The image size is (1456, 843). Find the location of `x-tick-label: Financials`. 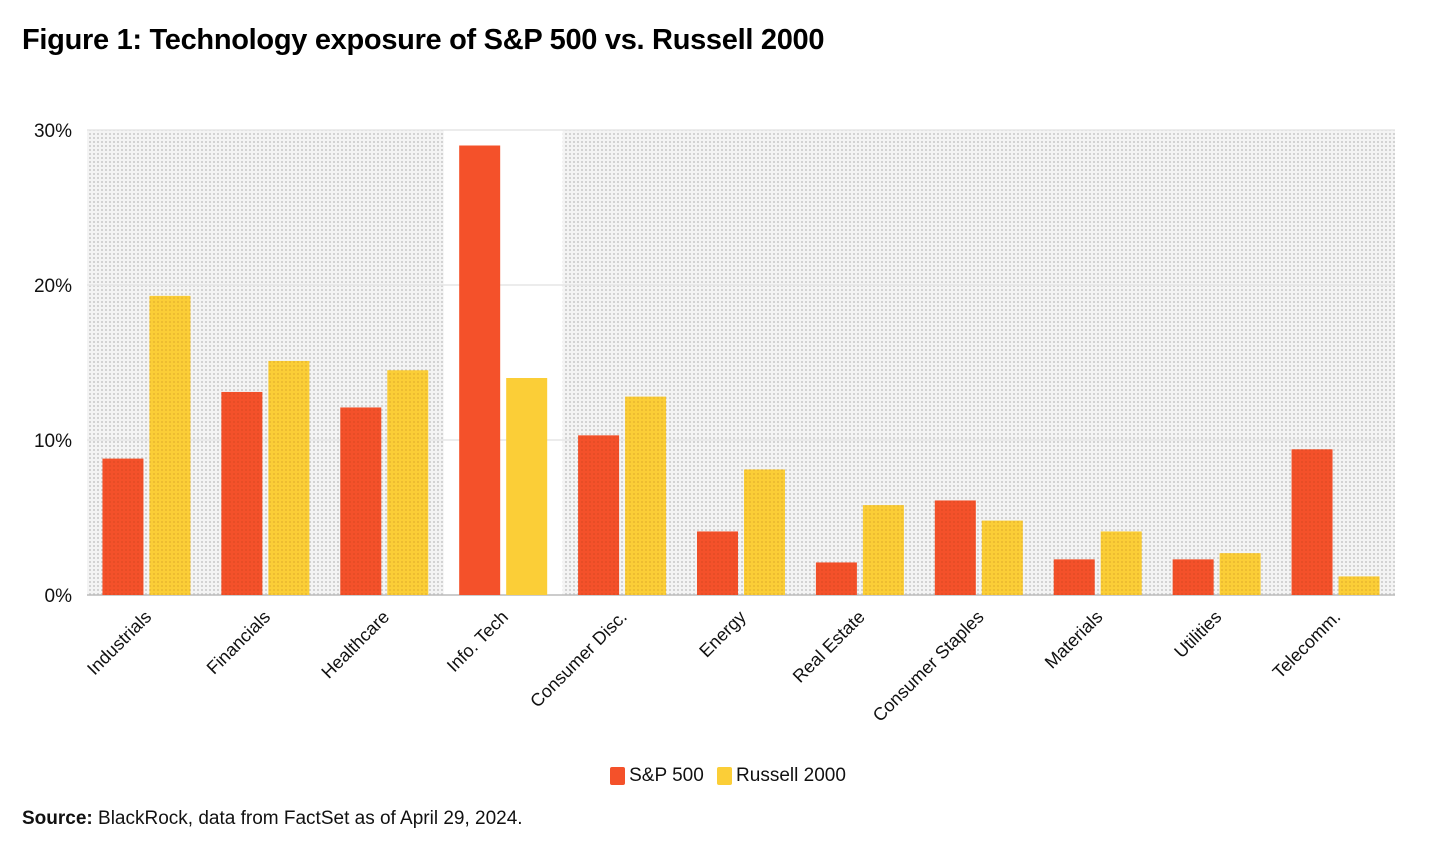

x-tick-label: Financials is located at coordinates (238, 642).